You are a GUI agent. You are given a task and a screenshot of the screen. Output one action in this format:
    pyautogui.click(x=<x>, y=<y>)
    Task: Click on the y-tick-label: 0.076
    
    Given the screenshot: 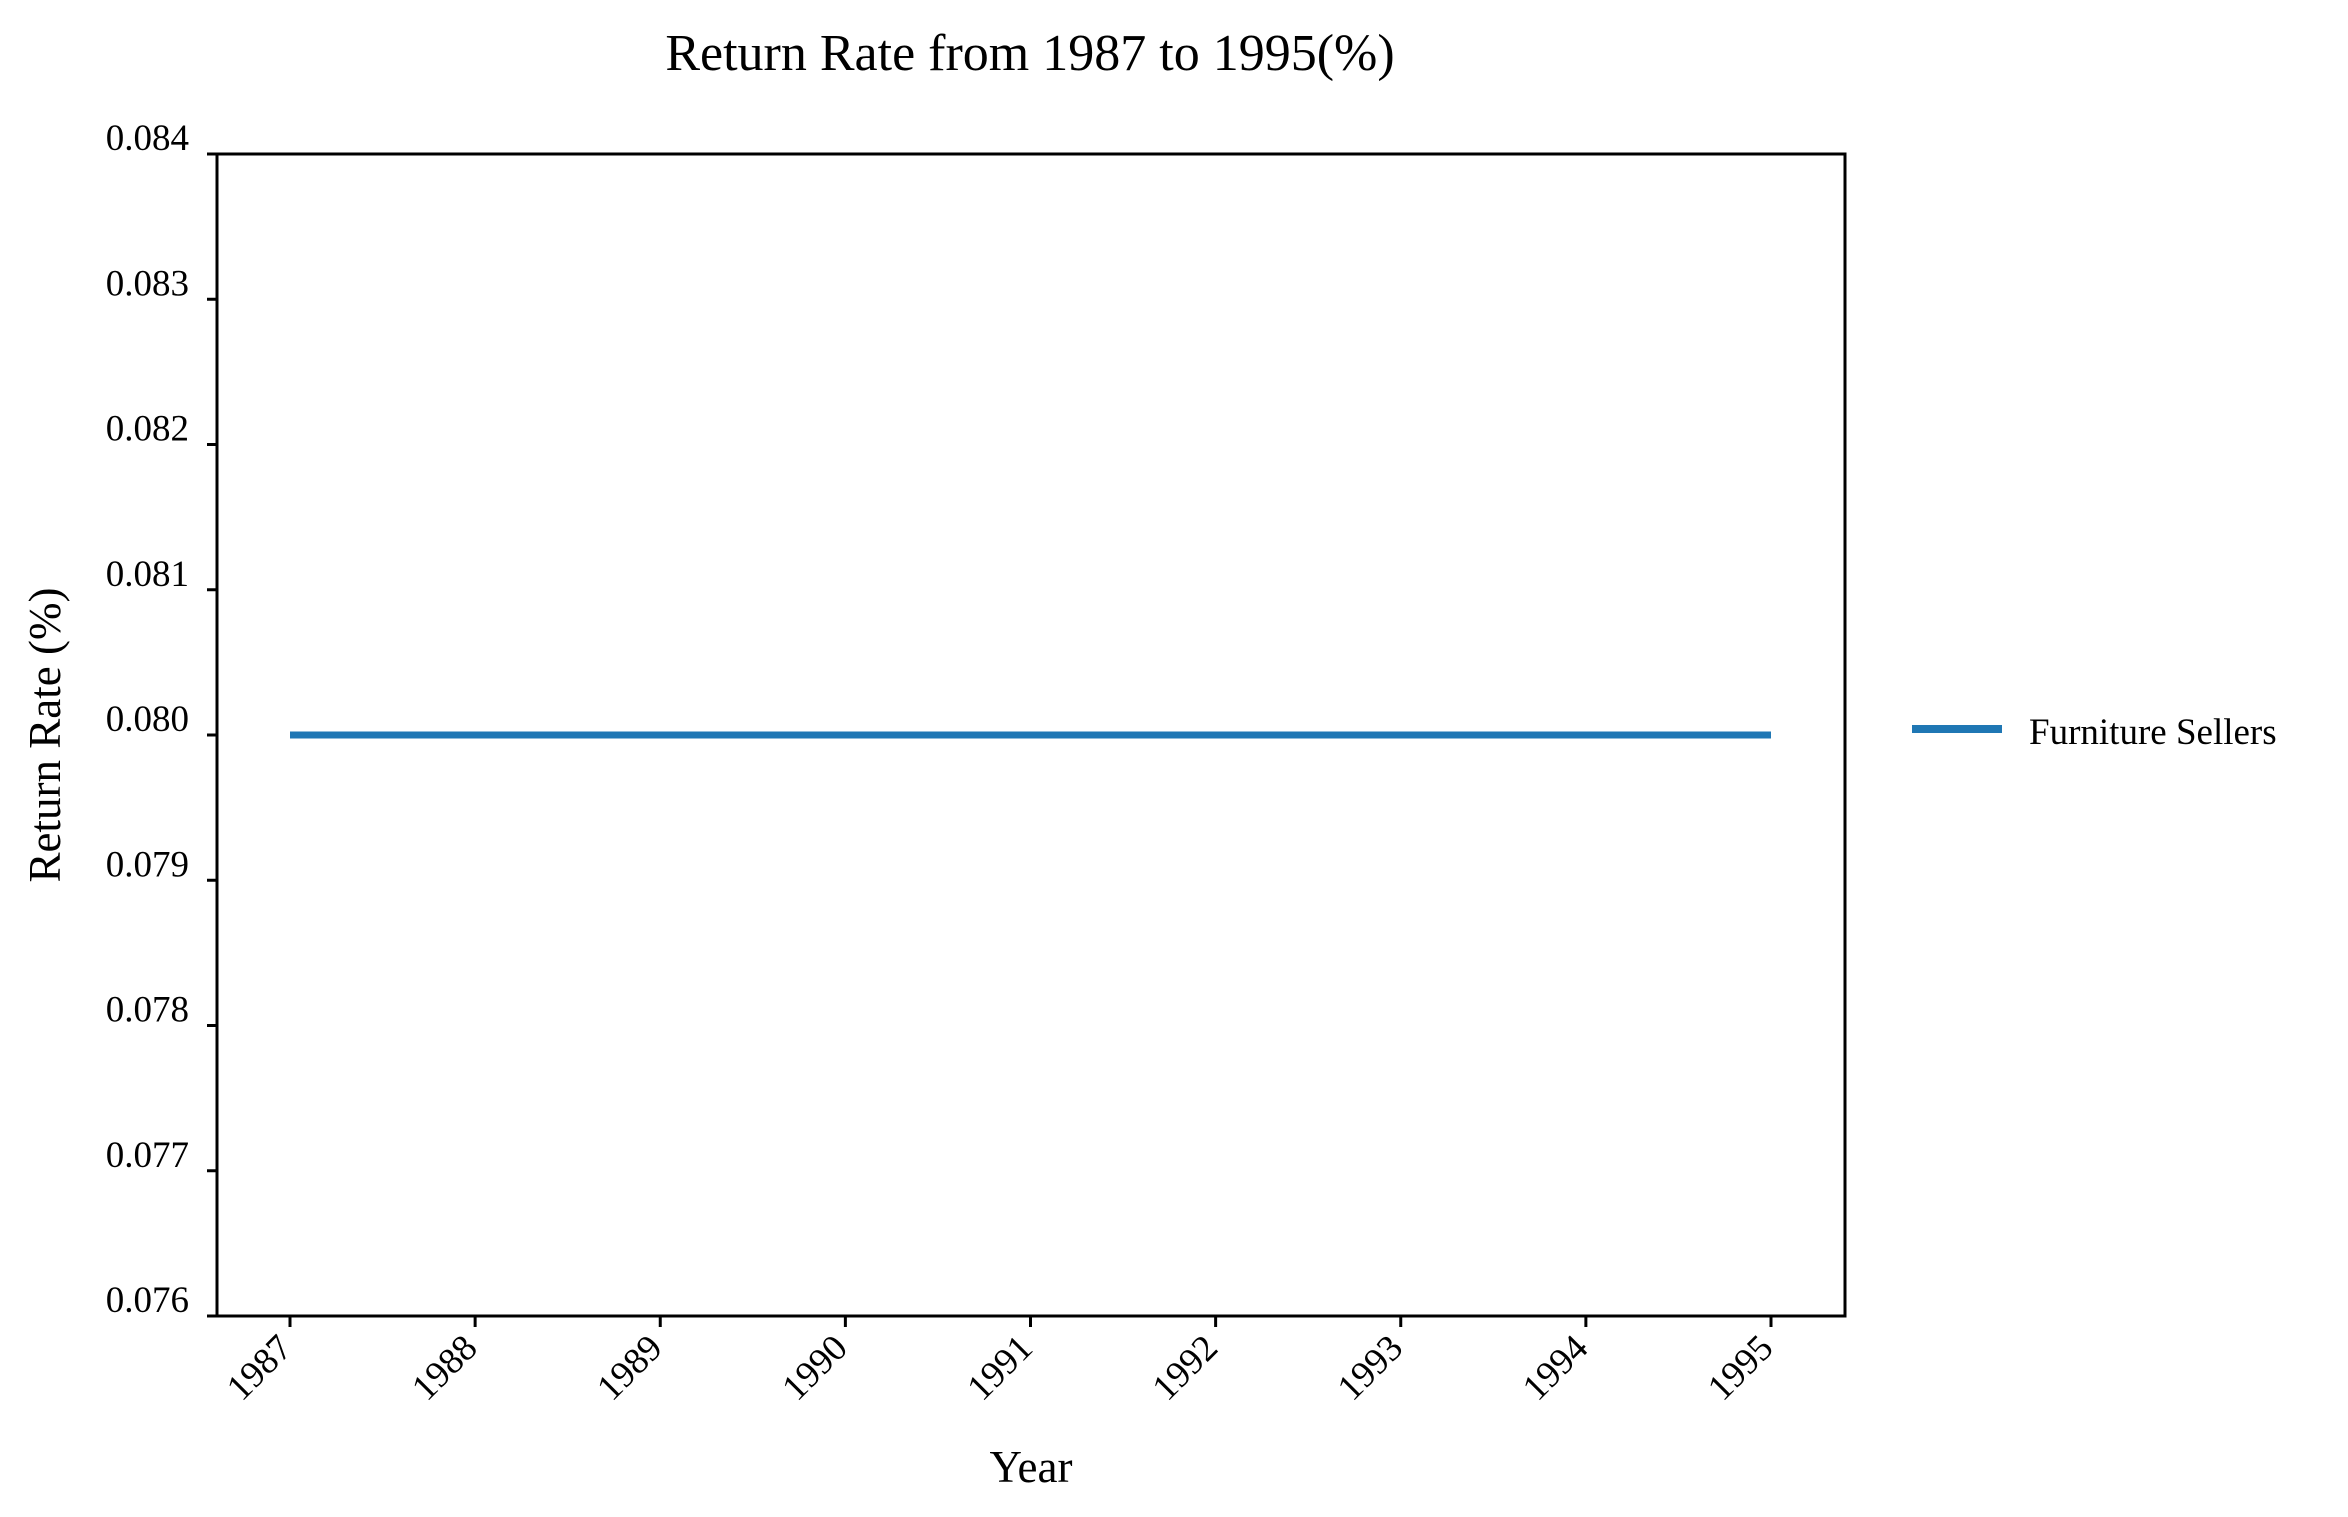 What is the action you would take?
    pyautogui.click(x=147, y=1300)
    